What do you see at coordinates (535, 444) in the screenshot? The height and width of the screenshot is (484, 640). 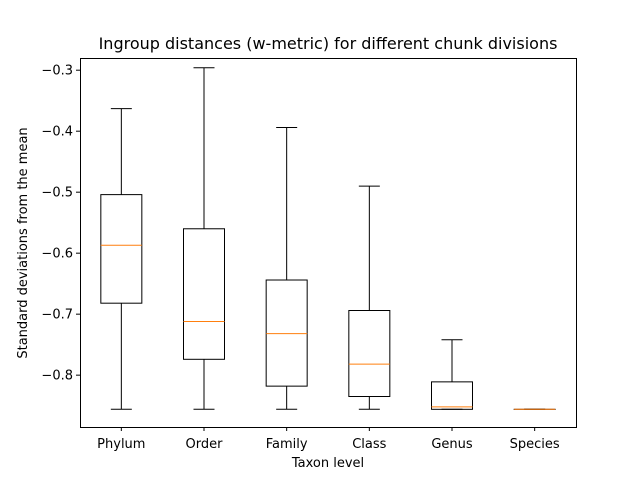 I see `x-tick-label: Species` at bounding box center [535, 444].